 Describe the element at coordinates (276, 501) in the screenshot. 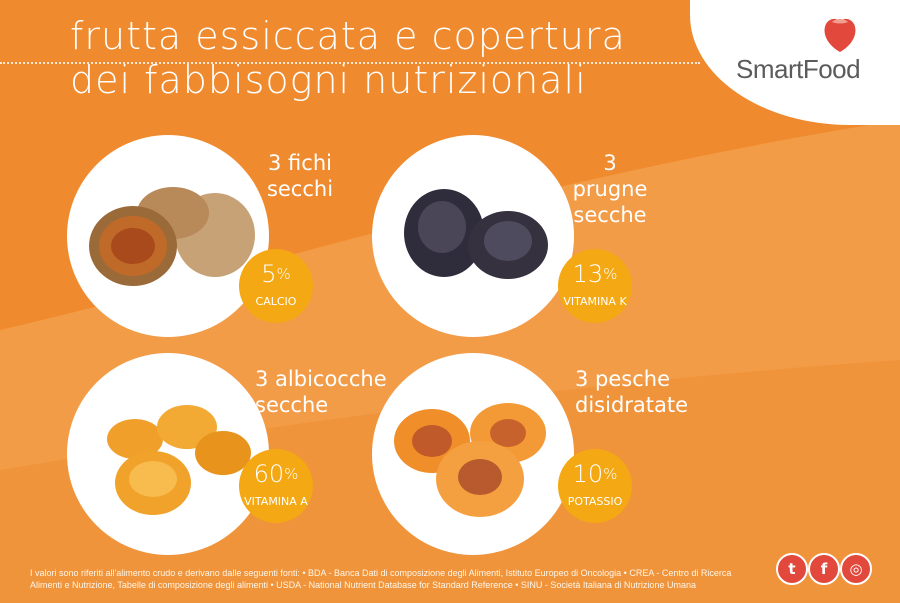

I see `nutrient-name: VITAMINA A` at that location.